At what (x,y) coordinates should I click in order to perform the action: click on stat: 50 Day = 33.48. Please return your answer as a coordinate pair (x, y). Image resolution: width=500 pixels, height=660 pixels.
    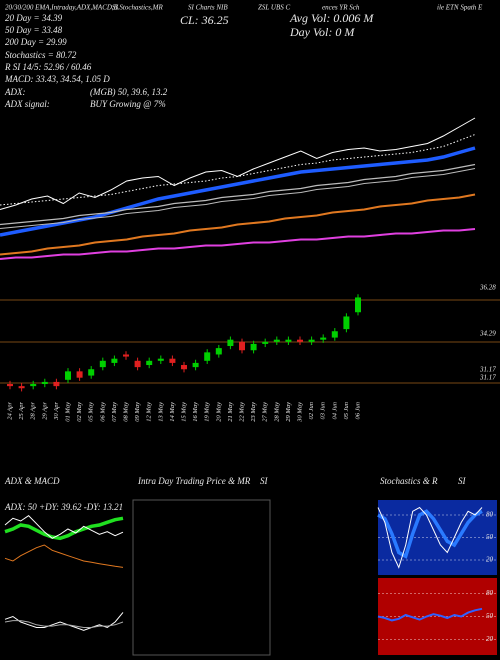
    Looking at the image, I should click on (34, 30).